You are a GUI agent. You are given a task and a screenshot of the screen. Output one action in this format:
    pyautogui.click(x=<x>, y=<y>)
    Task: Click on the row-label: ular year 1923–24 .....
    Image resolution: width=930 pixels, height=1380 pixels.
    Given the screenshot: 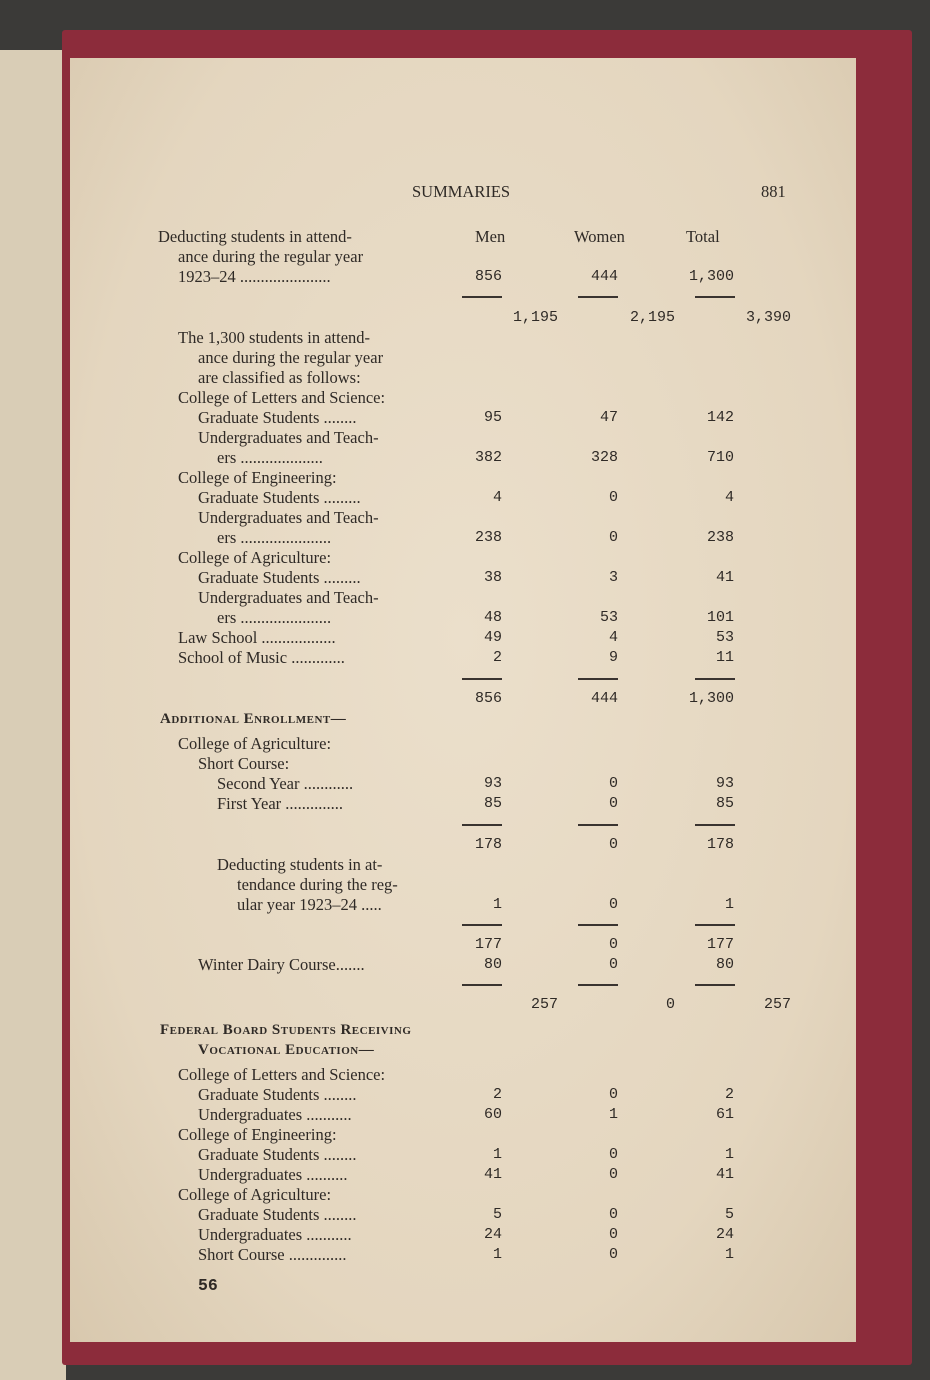 What is the action you would take?
    pyautogui.click(x=309, y=904)
    